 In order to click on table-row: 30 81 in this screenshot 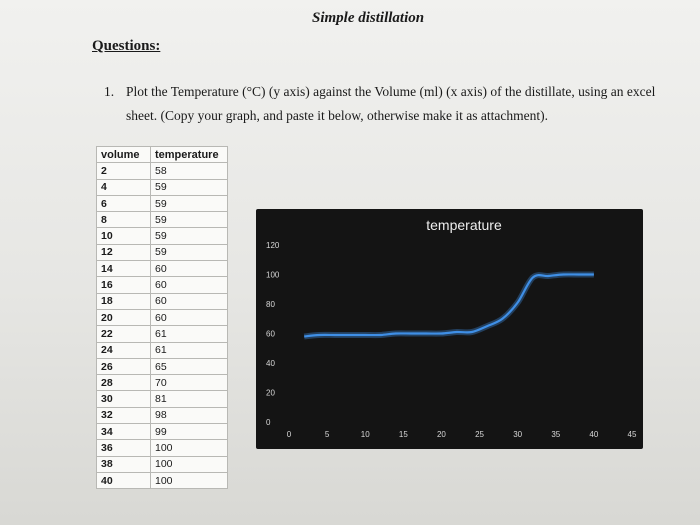, I will do `click(162, 399)`.